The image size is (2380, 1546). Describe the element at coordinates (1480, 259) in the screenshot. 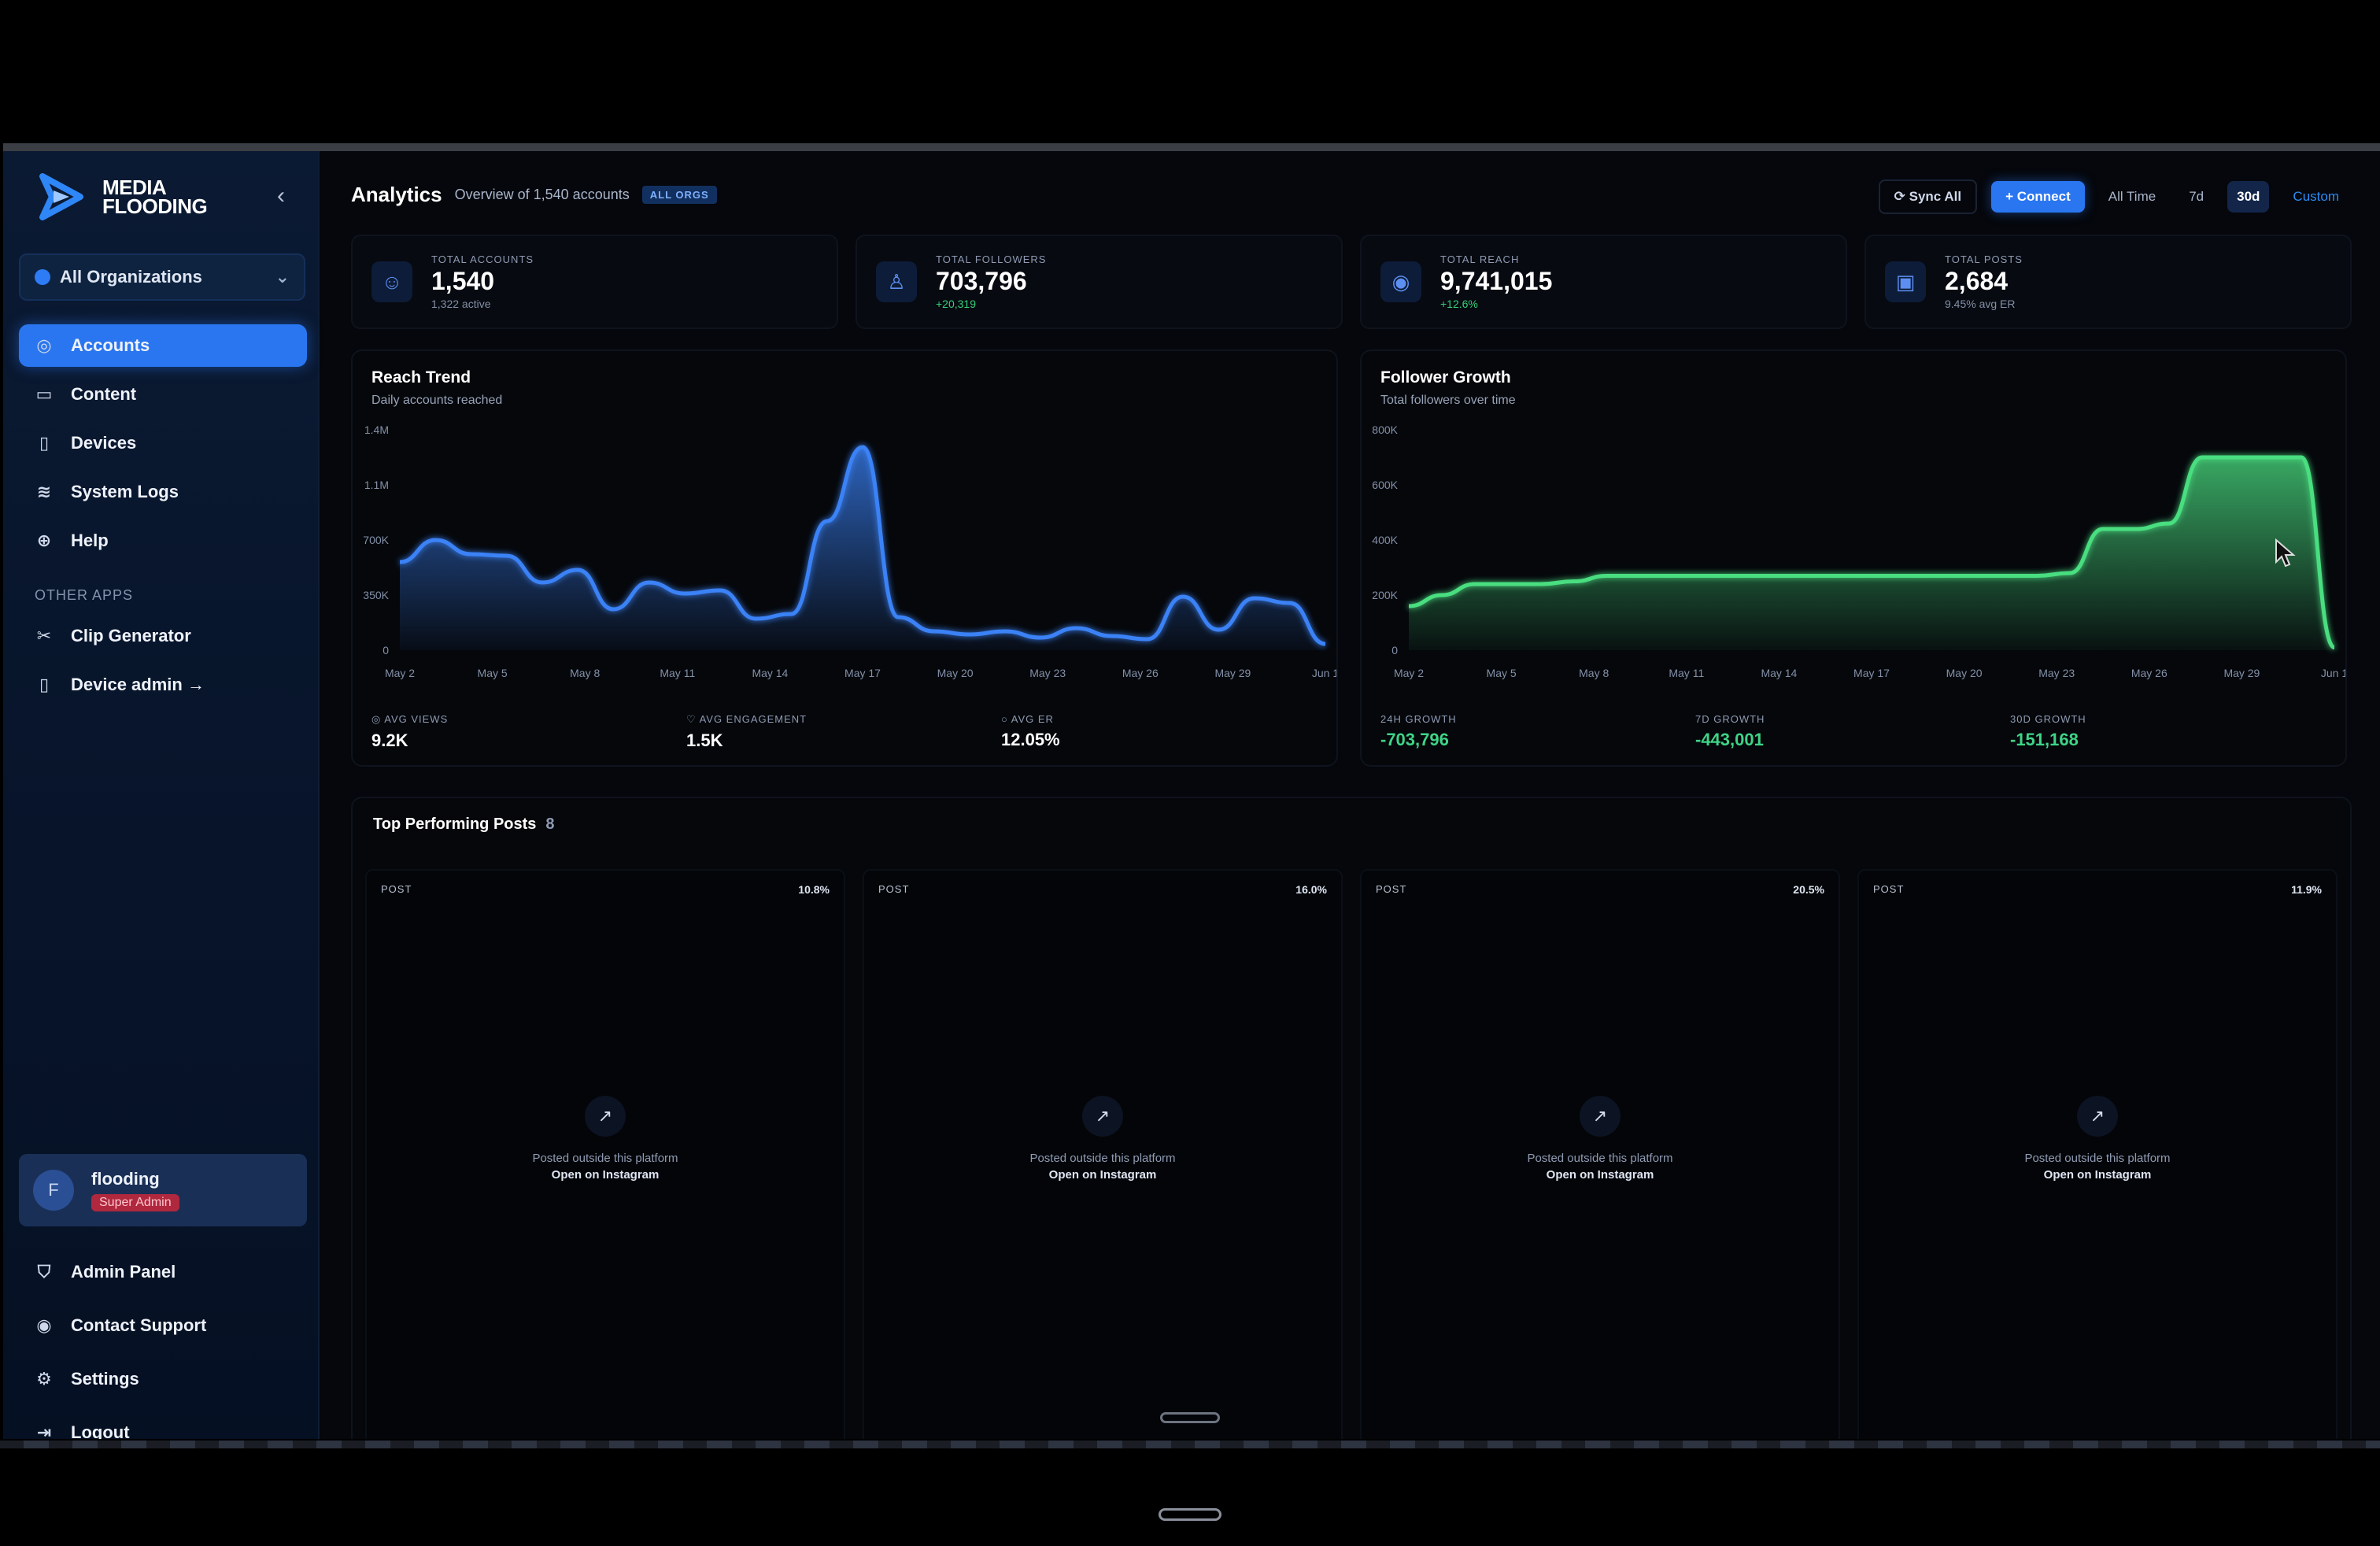

I see `stat-label: TOTAL REACH` at that location.